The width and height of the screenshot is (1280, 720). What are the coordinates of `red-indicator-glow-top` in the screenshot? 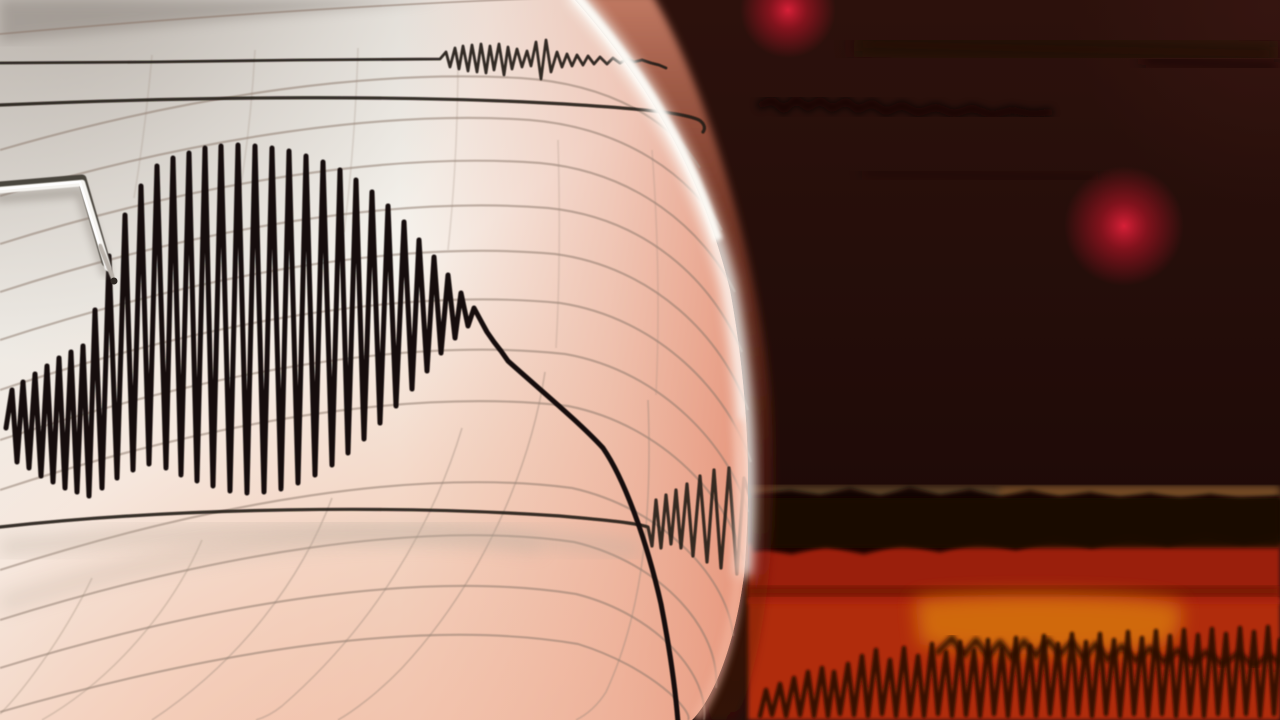 It's located at (788, 29).